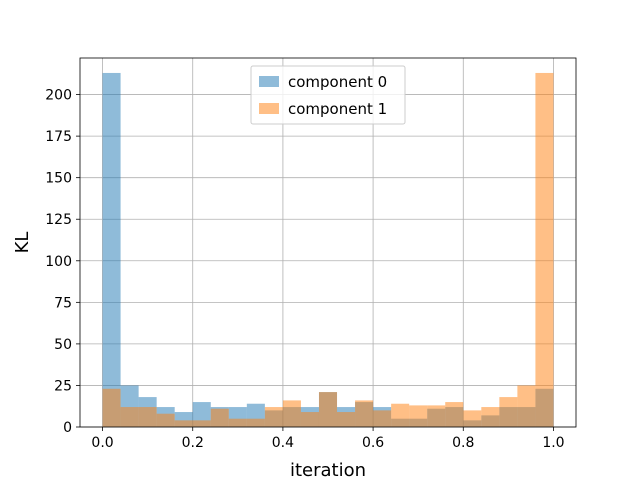  Describe the element at coordinates (58, 220) in the screenshot. I see `y-tick-label: 125` at that location.